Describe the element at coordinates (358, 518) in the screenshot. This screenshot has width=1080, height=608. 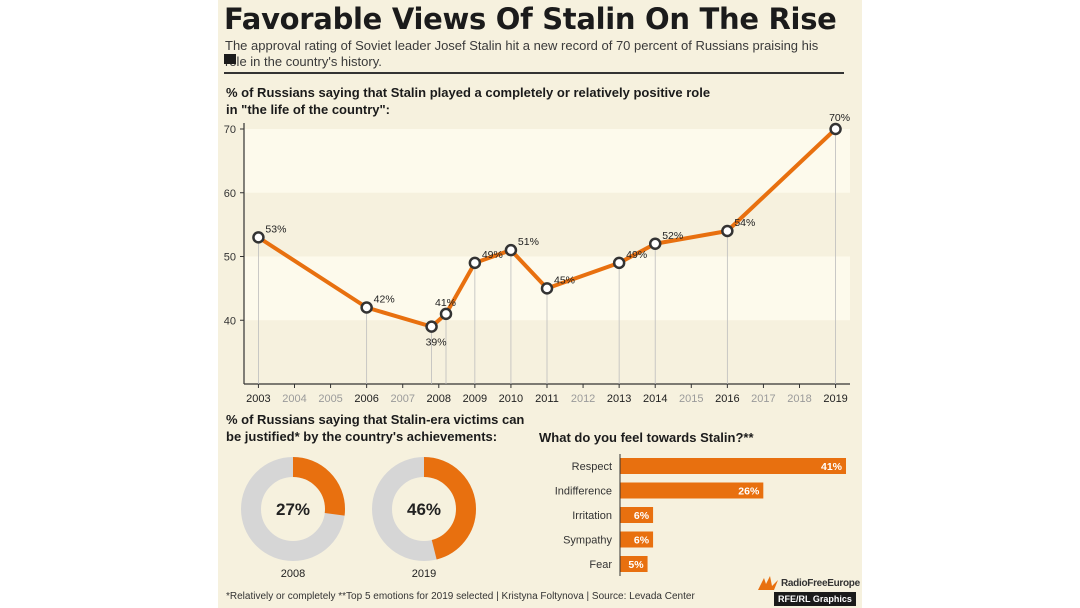
I see `donut-chart: 27% 2008 46% 2019` at that location.